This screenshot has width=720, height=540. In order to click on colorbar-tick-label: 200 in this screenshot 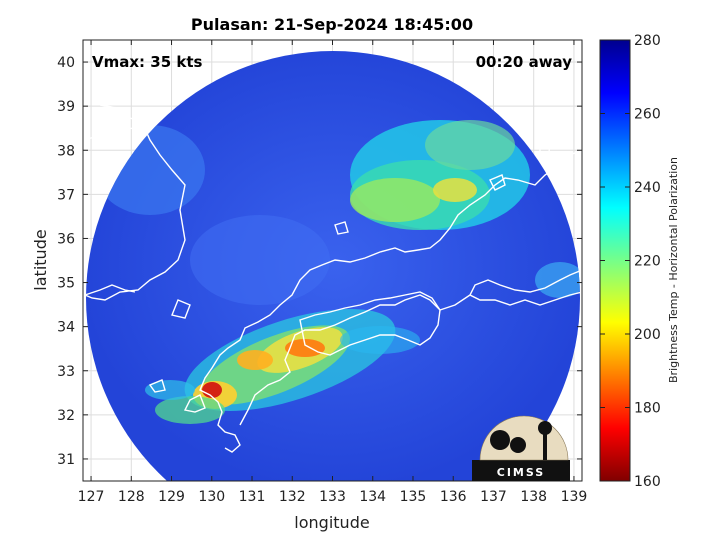, I will do `click(647, 335)`.